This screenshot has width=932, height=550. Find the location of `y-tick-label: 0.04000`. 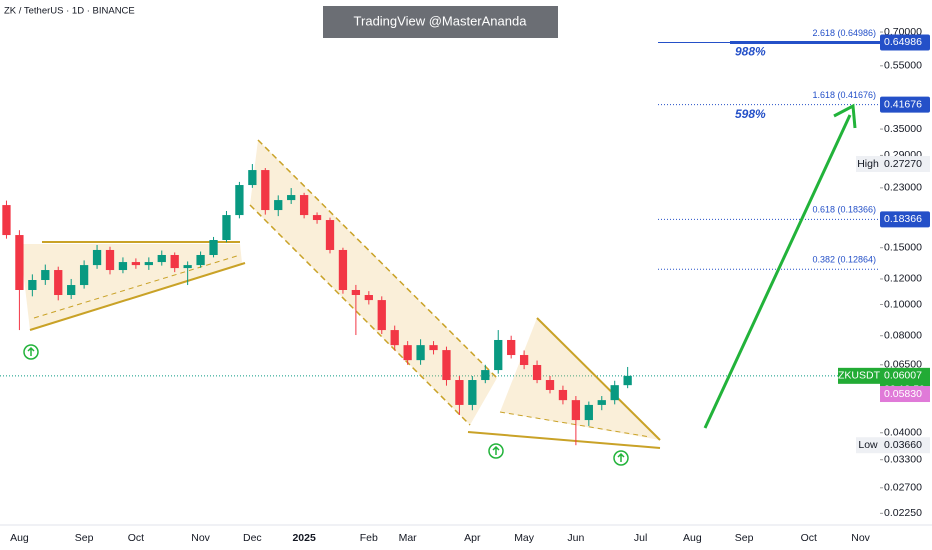

y-tick-label: 0.04000 is located at coordinates (903, 433).